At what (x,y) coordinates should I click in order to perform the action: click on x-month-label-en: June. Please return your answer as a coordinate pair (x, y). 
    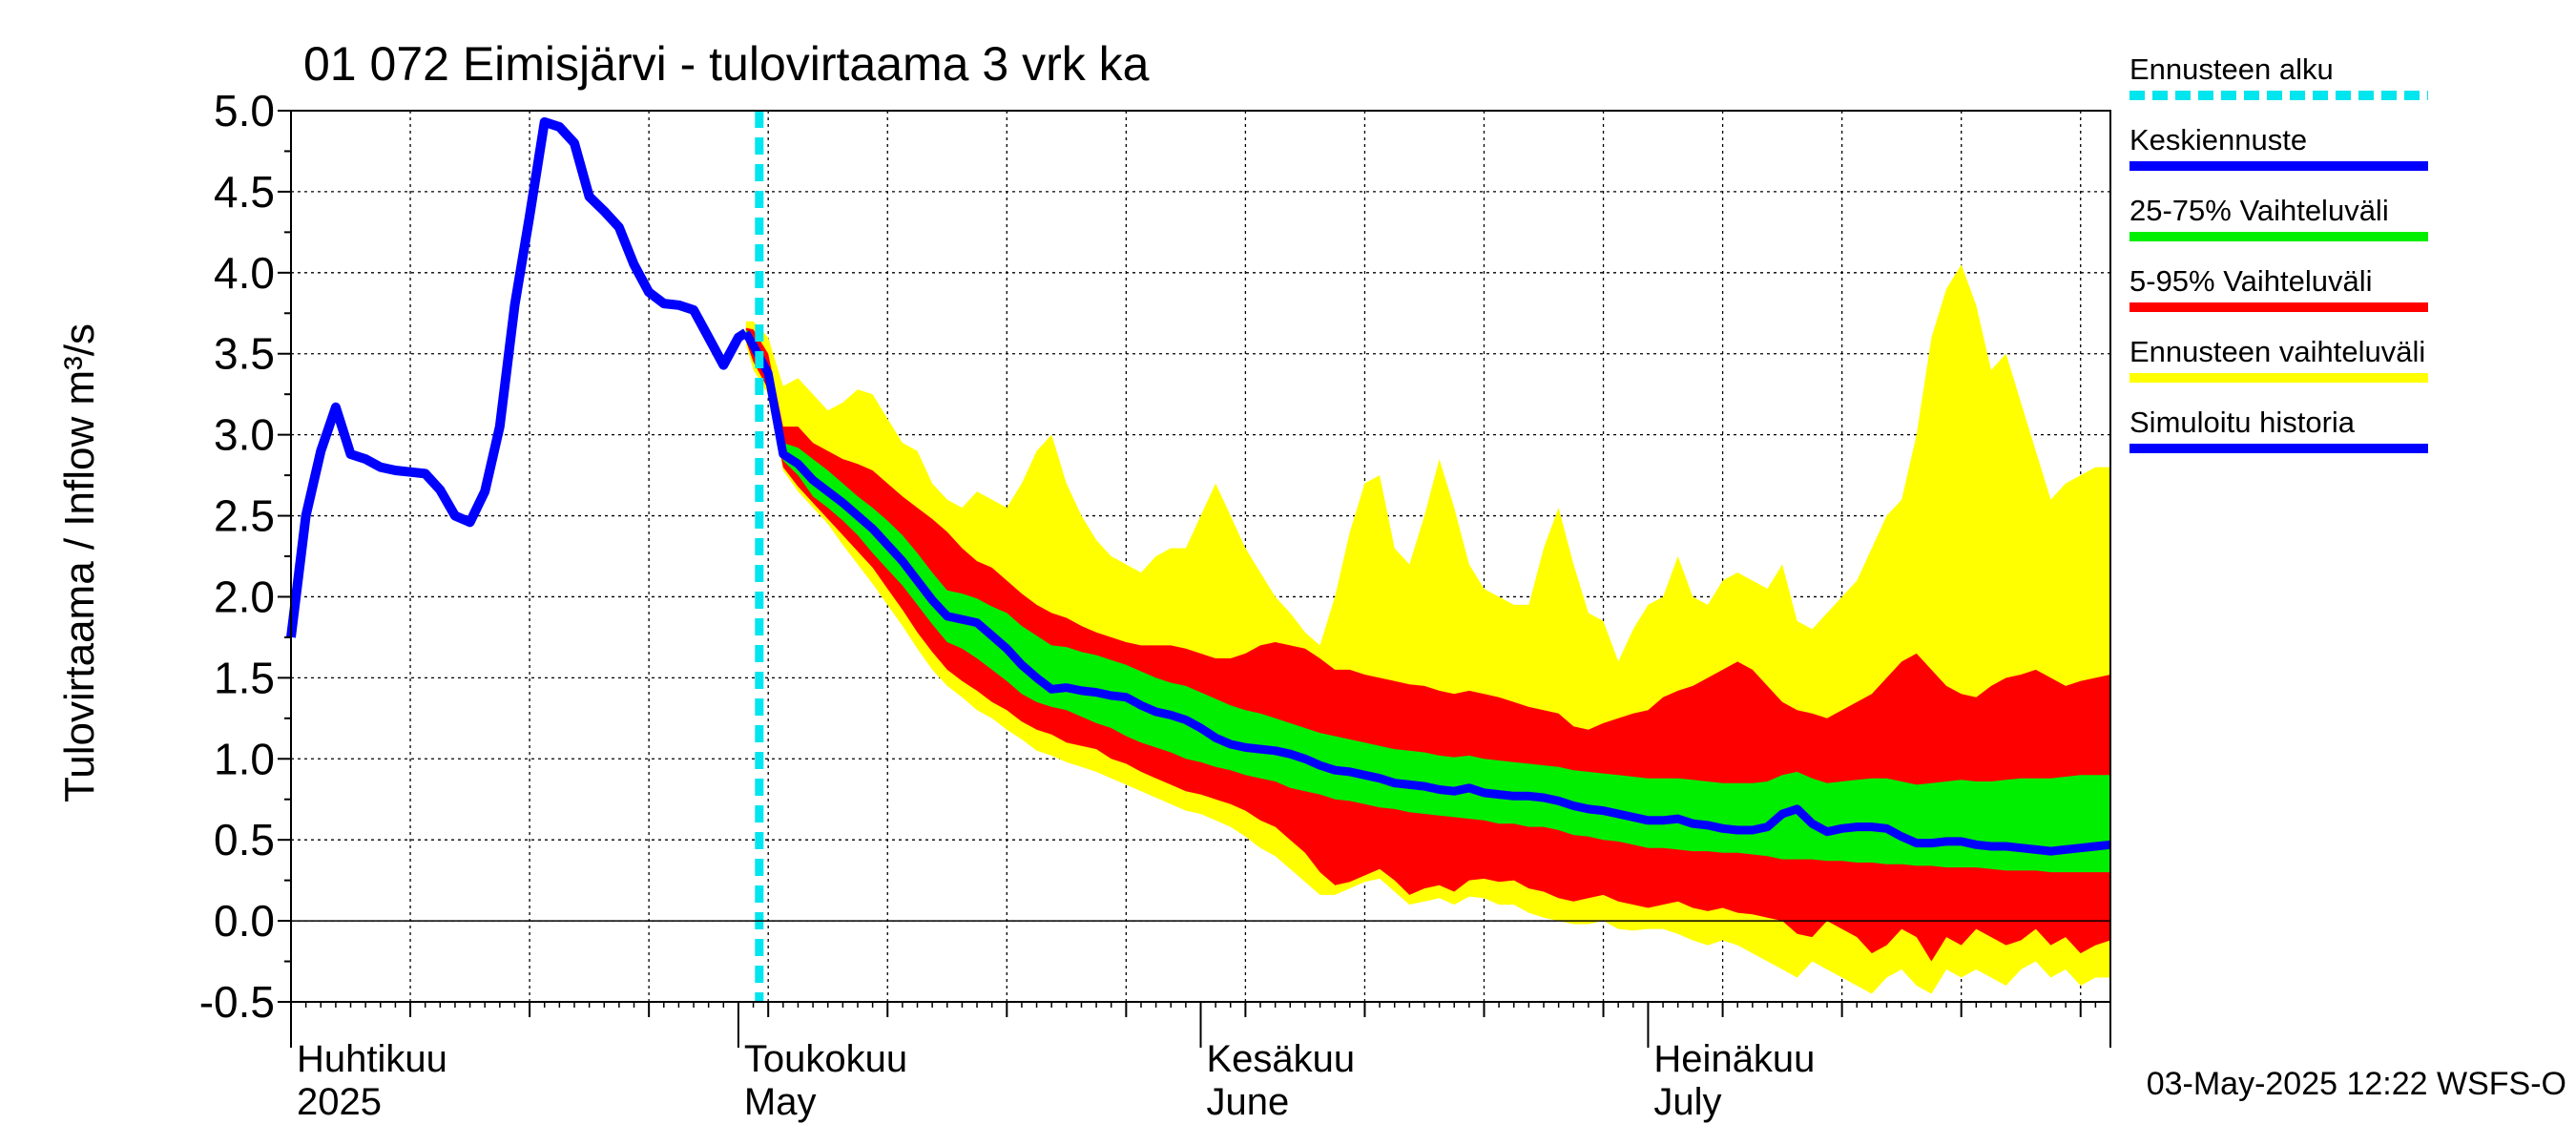
    Looking at the image, I should click on (1248, 1102).